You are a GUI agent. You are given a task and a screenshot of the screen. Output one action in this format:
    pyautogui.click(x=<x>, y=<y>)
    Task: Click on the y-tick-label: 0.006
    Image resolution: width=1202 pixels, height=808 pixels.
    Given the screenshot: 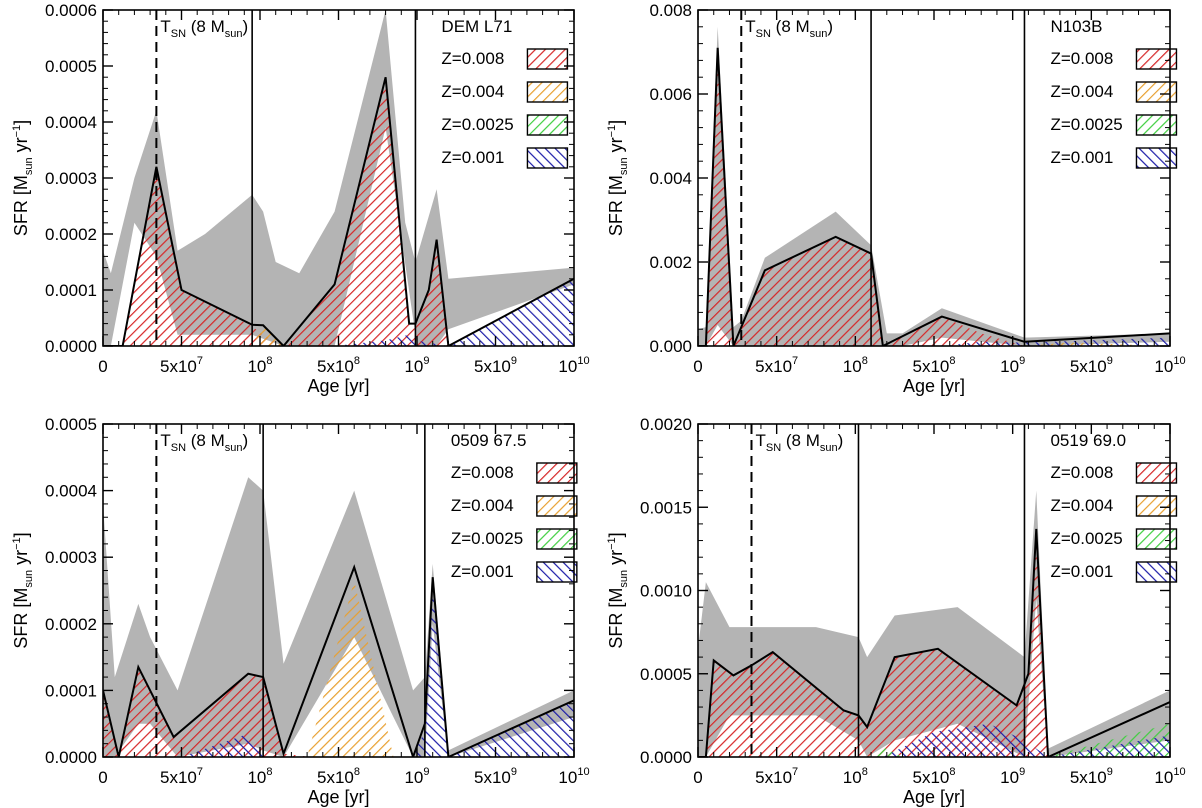 What is the action you would take?
    pyautogui.click(x=670, y=94)
    